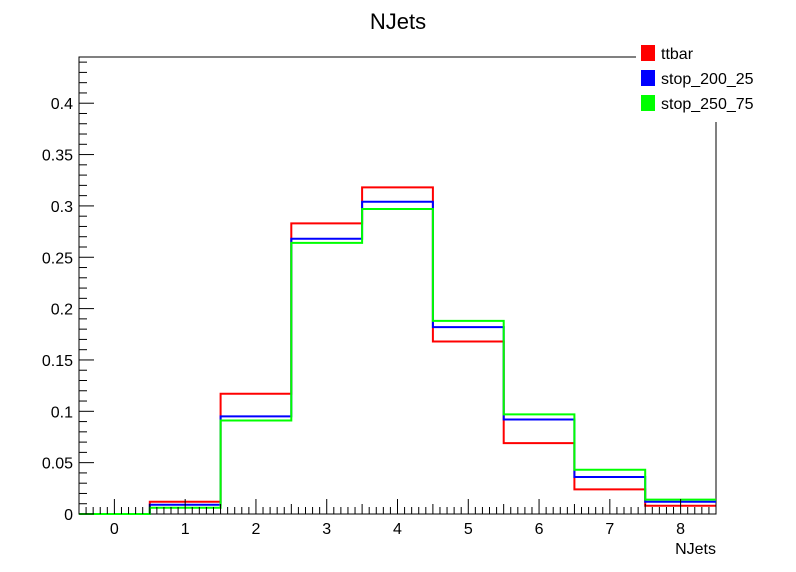  What do you see at coordinates (397, 529) in the screenshot?
I see `x-tick-label: 4` at bounding box center [397, 529].